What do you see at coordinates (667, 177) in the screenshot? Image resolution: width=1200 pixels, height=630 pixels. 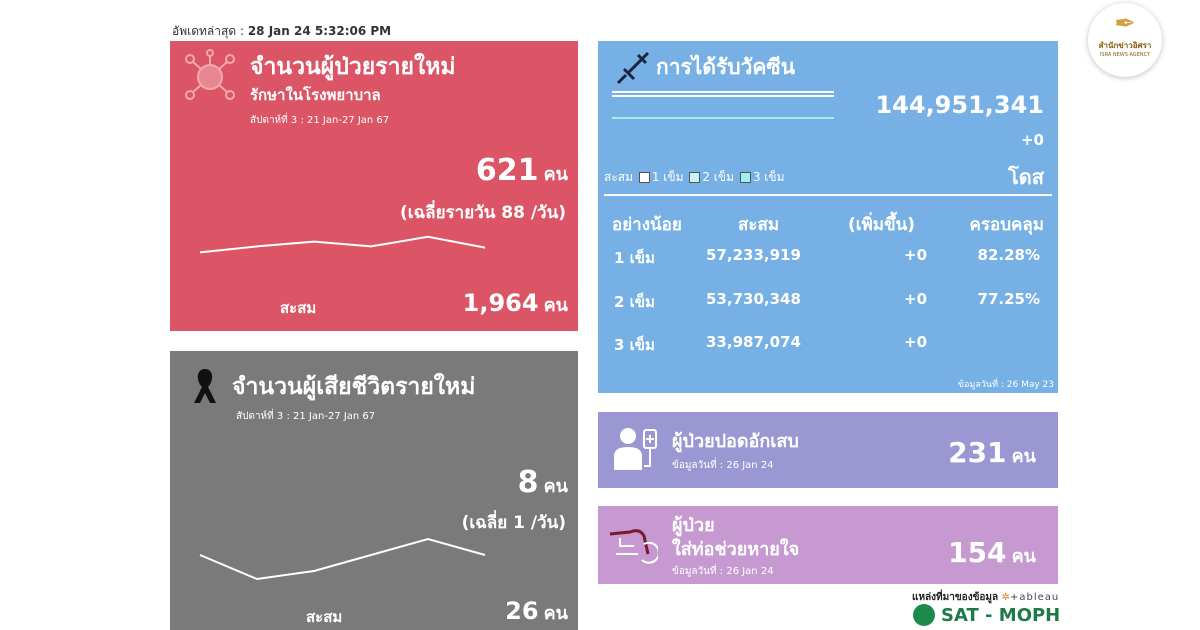 I see `legend-1: 1 เข็ม` at bounding box center [667, 177].